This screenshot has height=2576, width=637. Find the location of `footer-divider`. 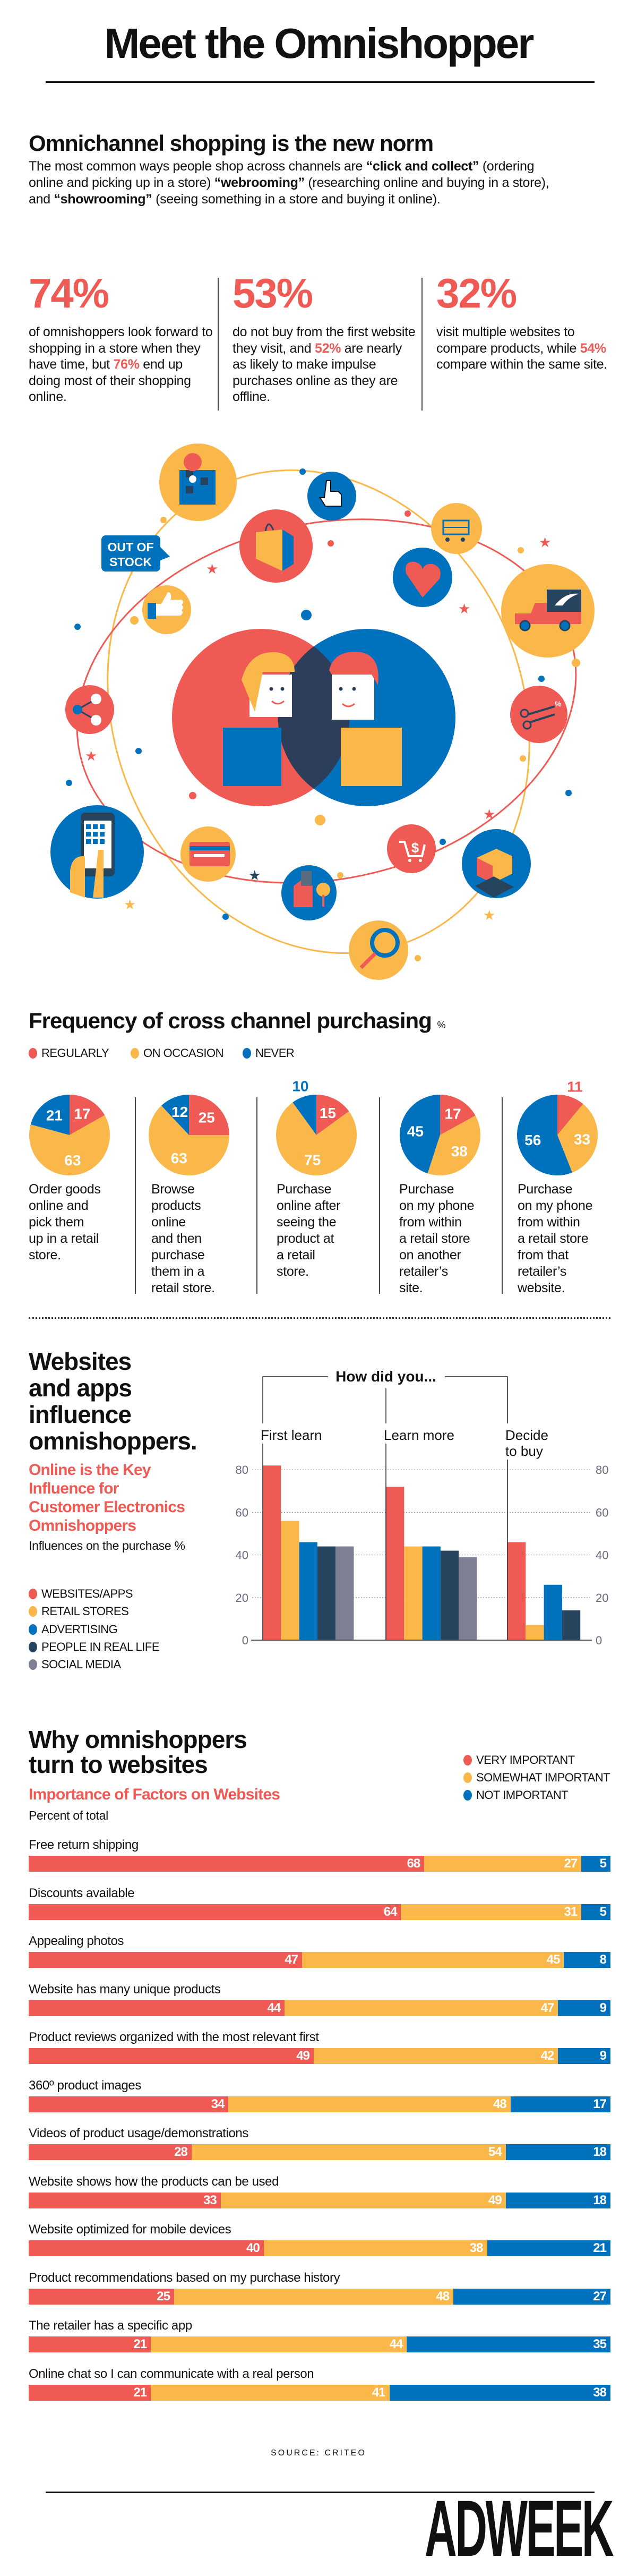

footer-divider is located at coordinates (320, 2492).